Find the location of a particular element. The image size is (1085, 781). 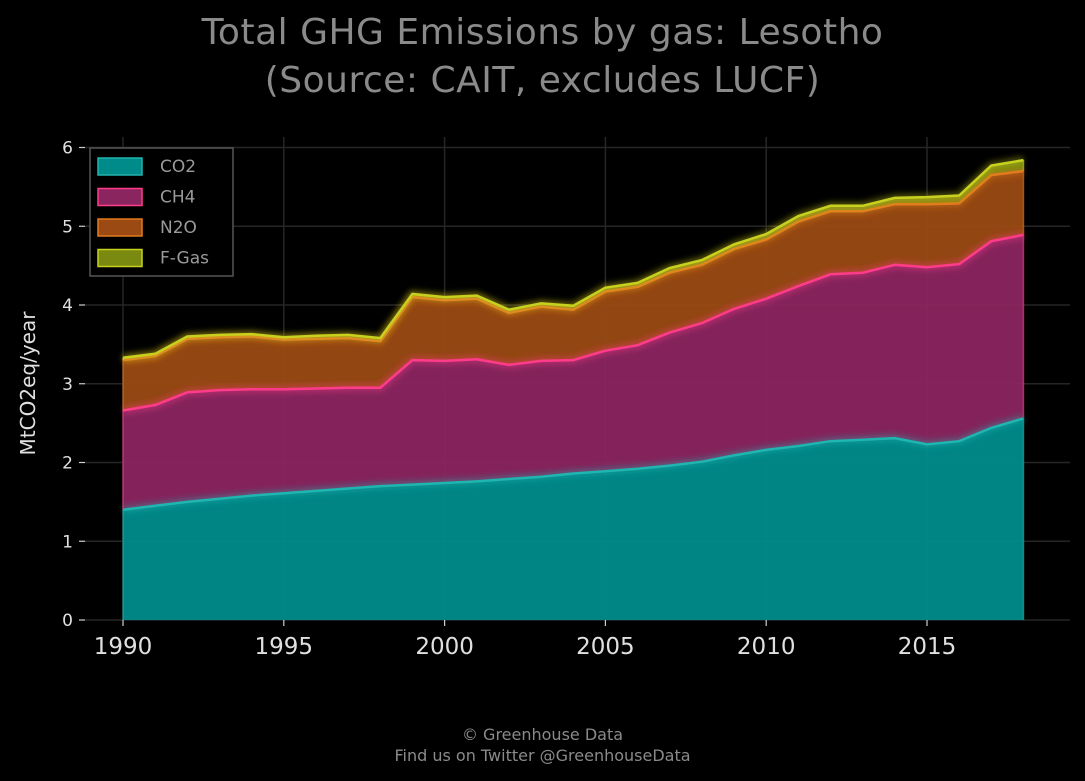

y-tick-label: 3 is located at coordinates (67, 385).